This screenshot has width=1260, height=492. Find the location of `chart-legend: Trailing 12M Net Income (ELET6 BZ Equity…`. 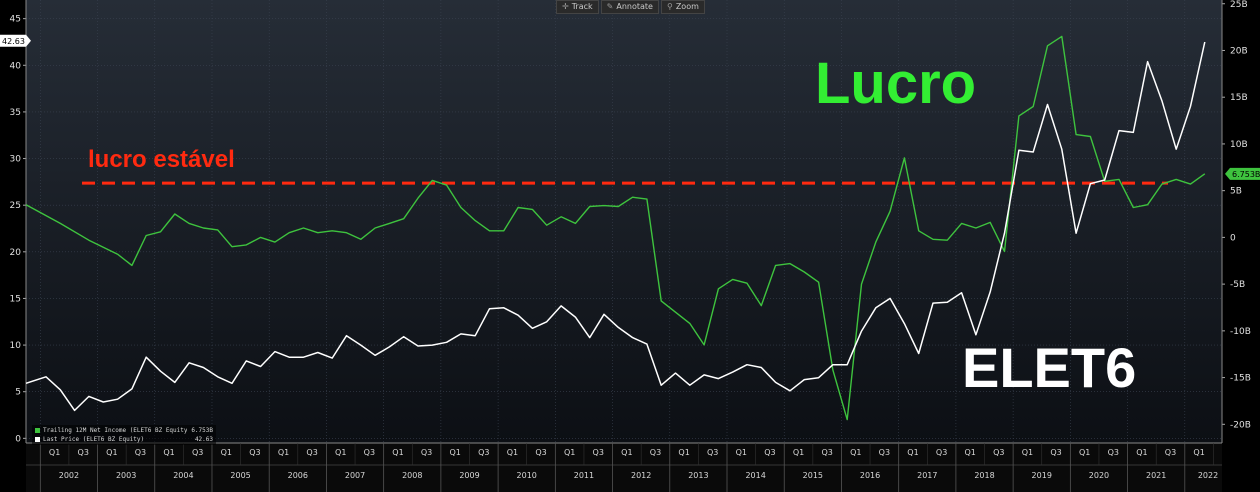

chart-legend: Trailing 12M Net Income (ELET6 BZ Equity… is located at coordinates (124, 435).